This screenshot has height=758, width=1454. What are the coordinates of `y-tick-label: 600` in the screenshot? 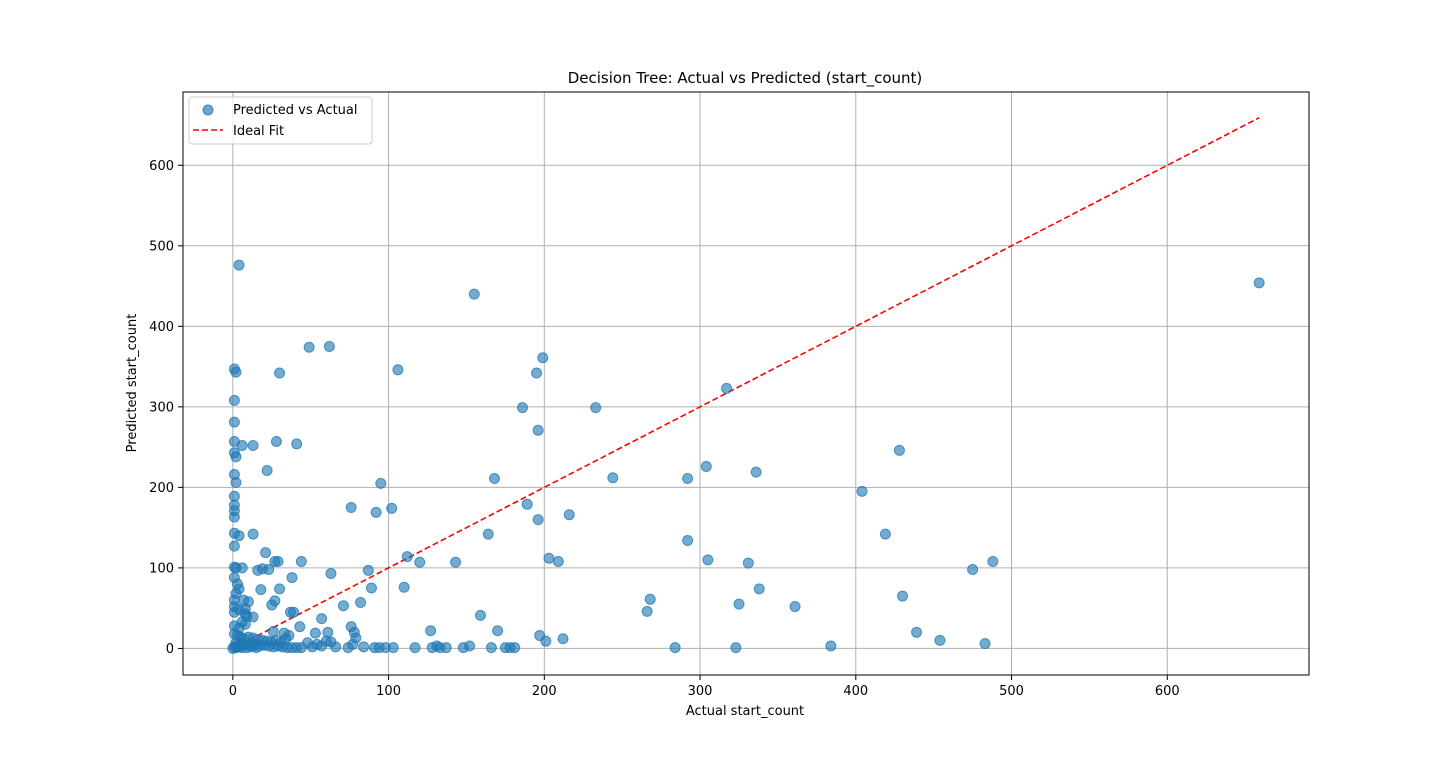 It's located at (161, 166).